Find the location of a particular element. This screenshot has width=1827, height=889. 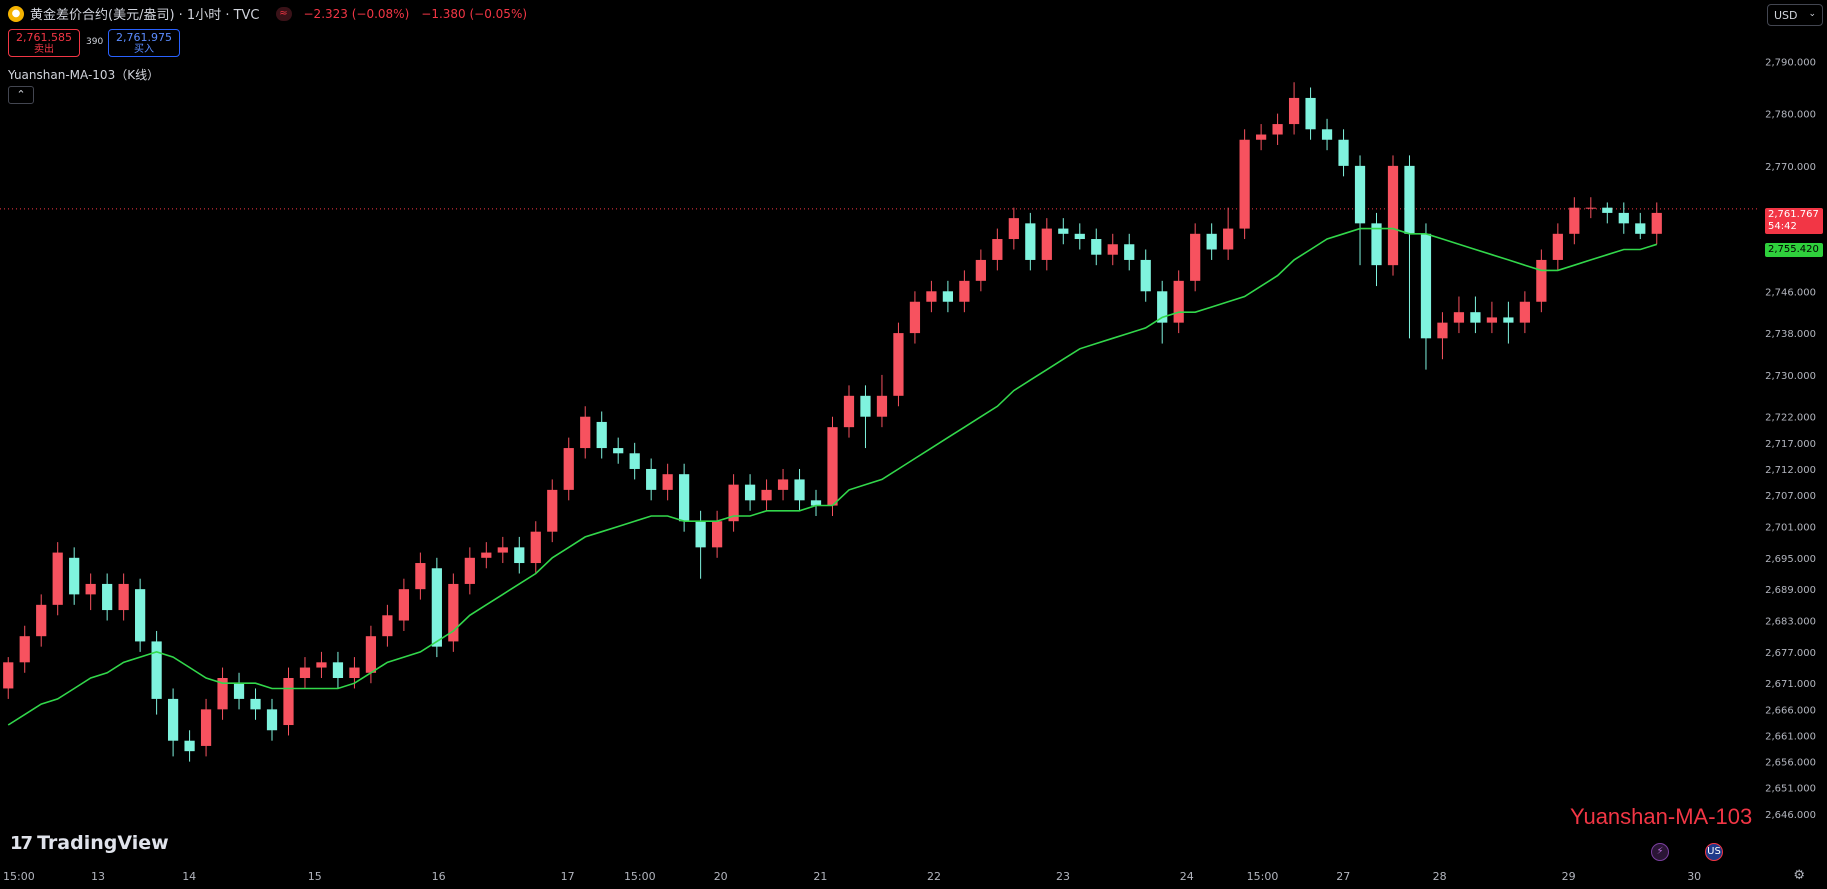

x-tick-label: 17 is located at coordinates (568, 876).